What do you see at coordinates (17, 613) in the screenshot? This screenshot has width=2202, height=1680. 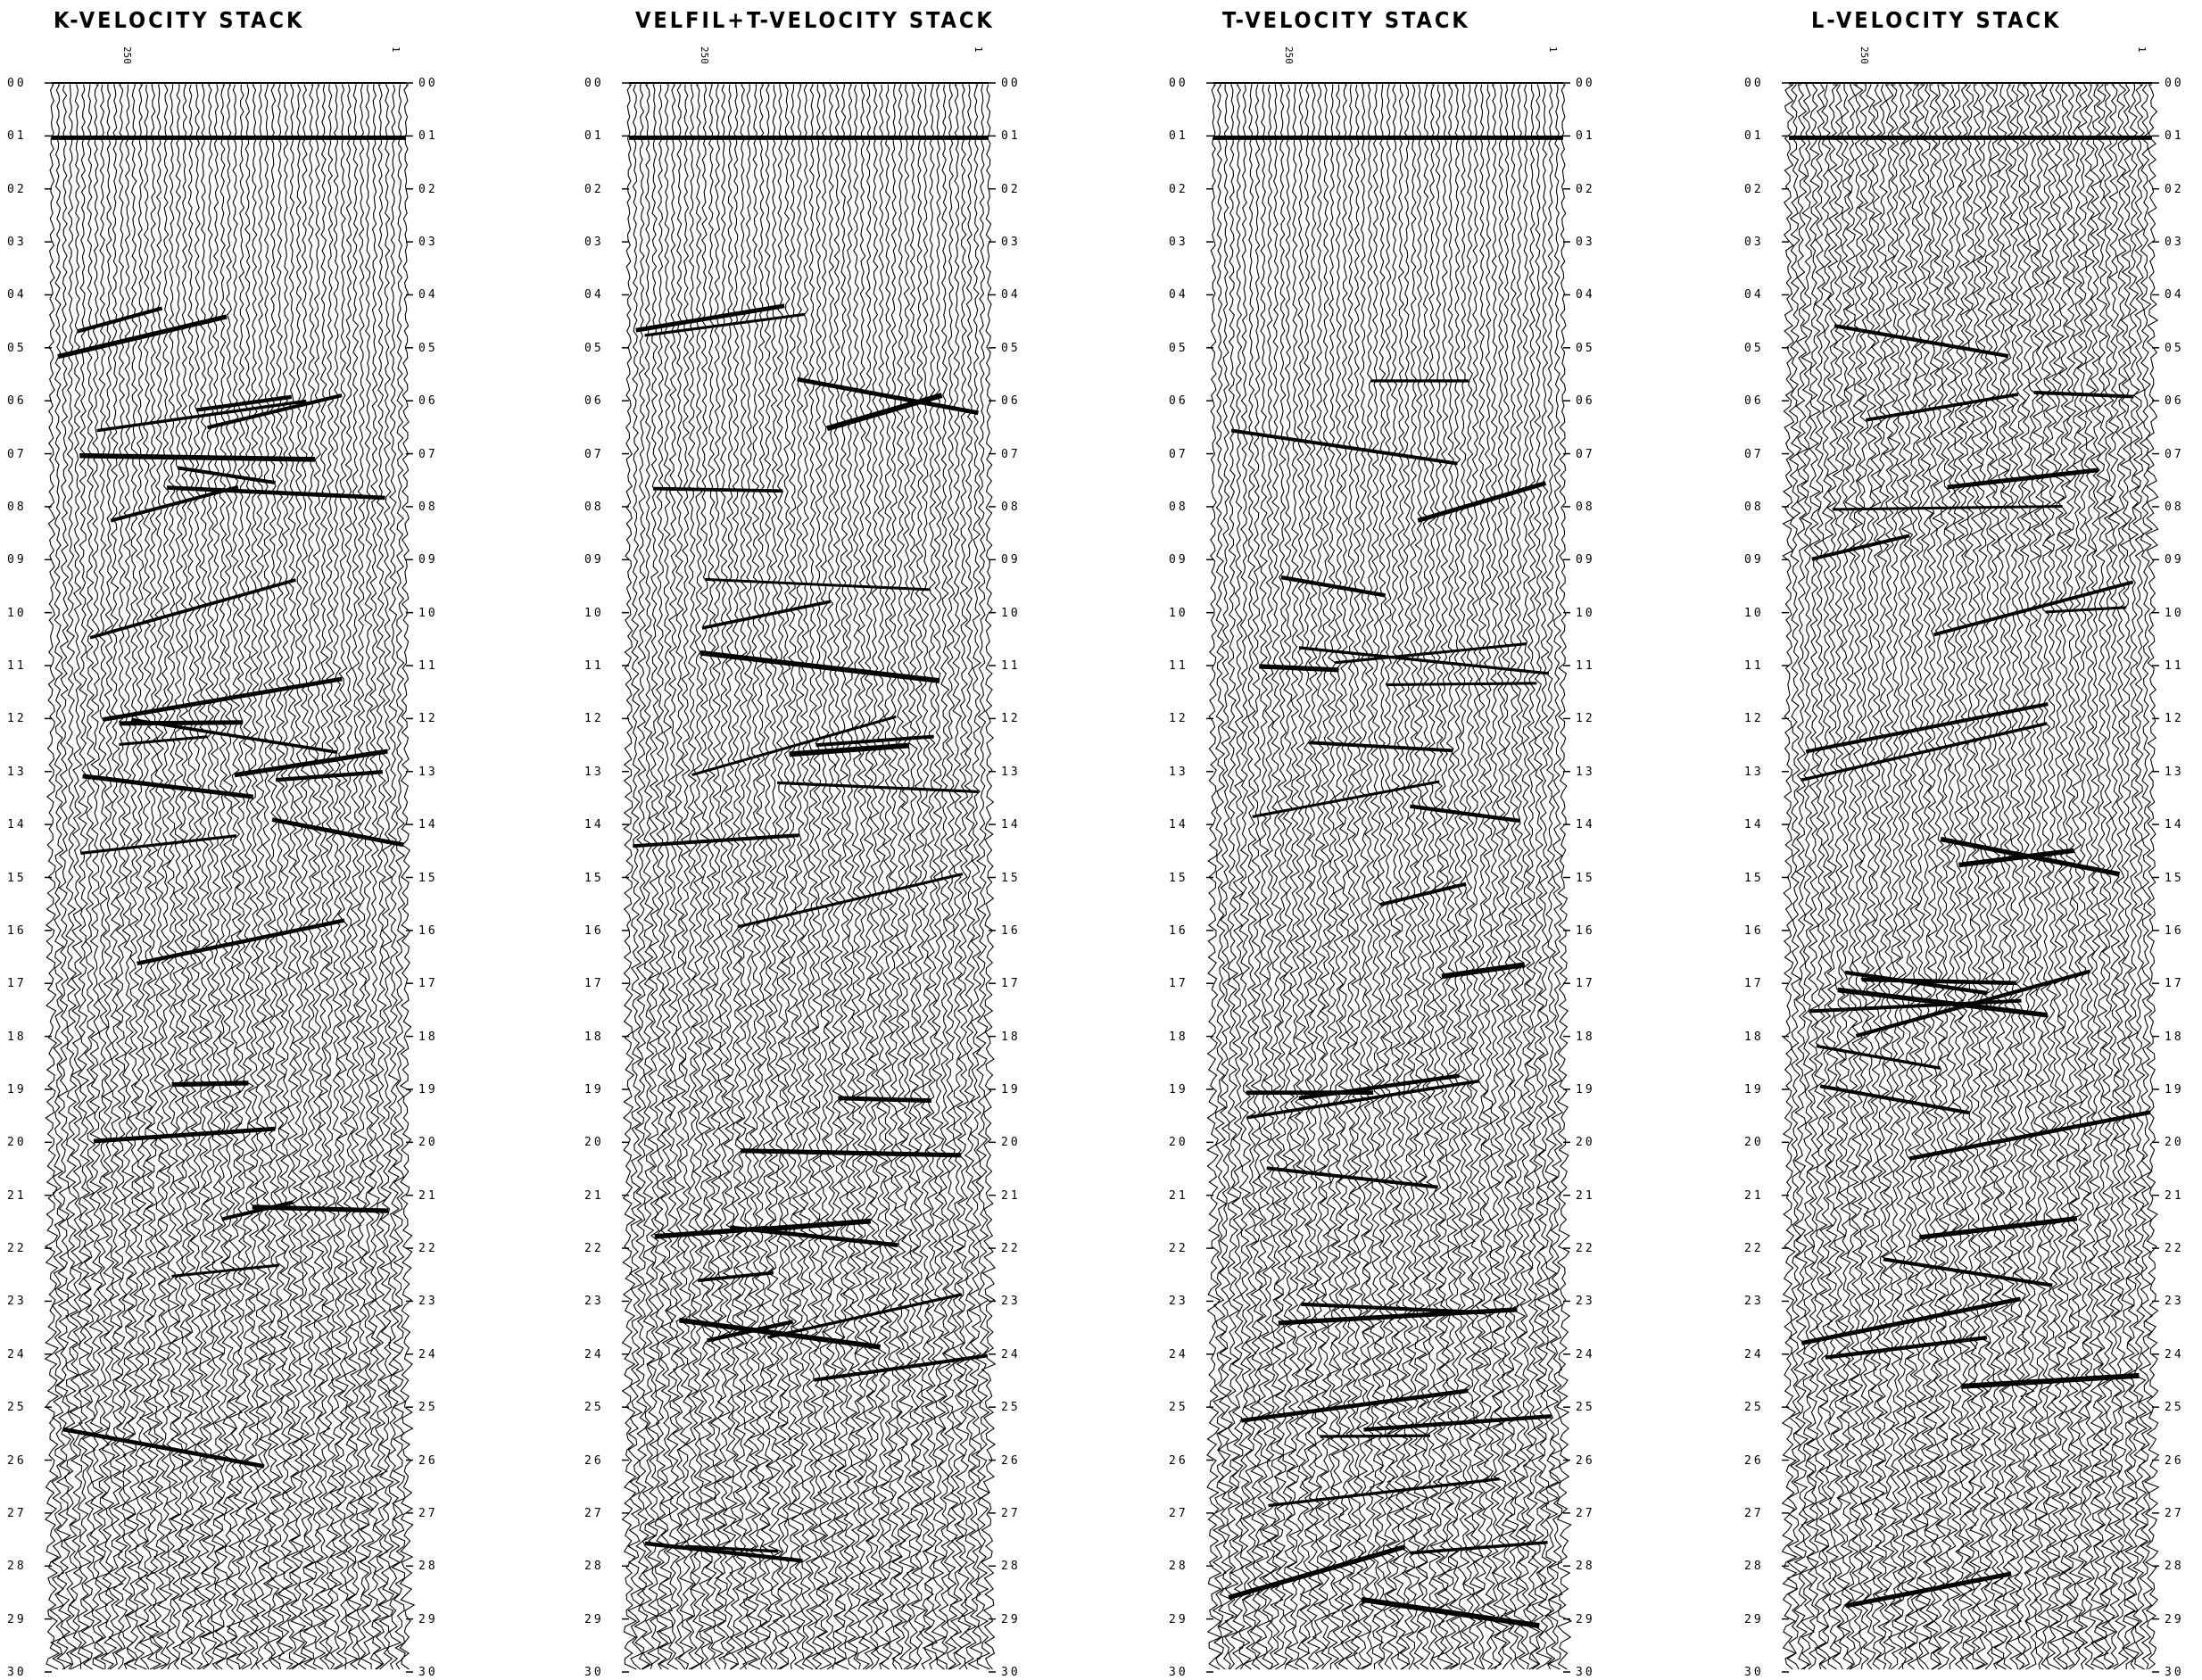 I see `time-label-left: 10` at bounding box center [17, 613].